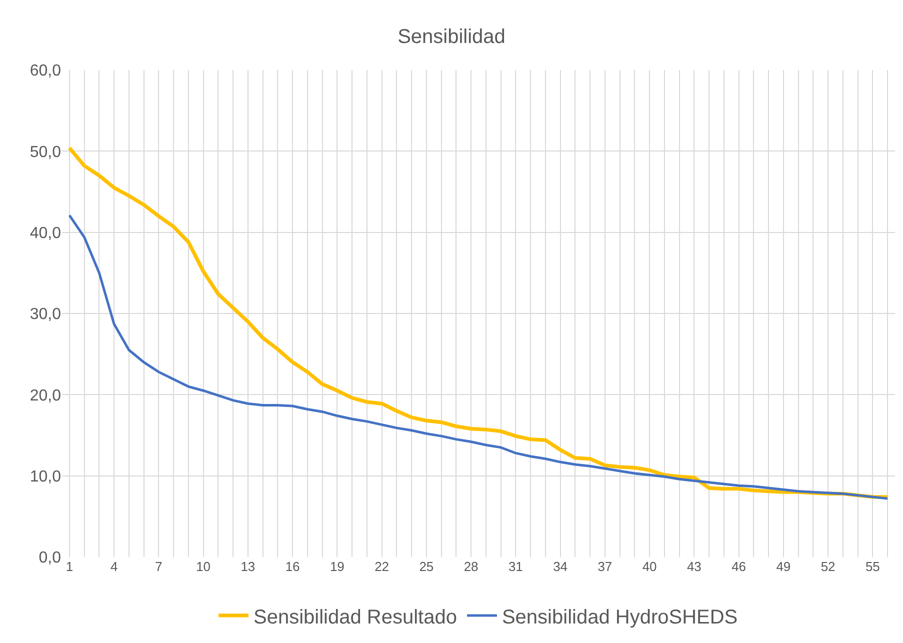 This screenshot has width=903, height=643. Describe the element at coordinates (114, 566) in the screenshot. I see `x-tick-label: 4` at that location.